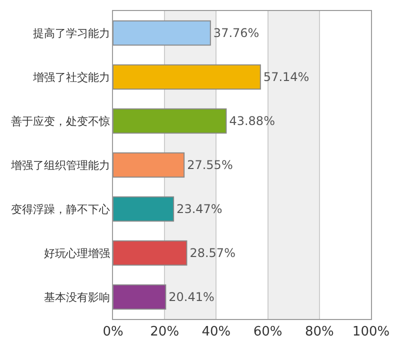 The image size is (400, 350). Describe the element at coordinates (165, 332) in the screenshot. I see `x-tick-label: 20%` at that location.